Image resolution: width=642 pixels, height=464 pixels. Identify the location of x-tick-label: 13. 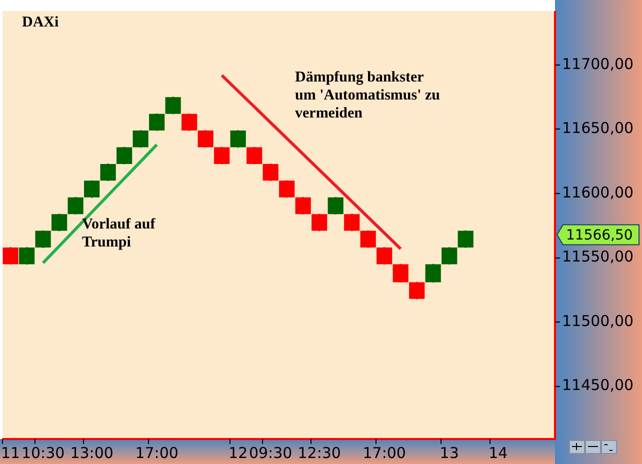
(449, 453).